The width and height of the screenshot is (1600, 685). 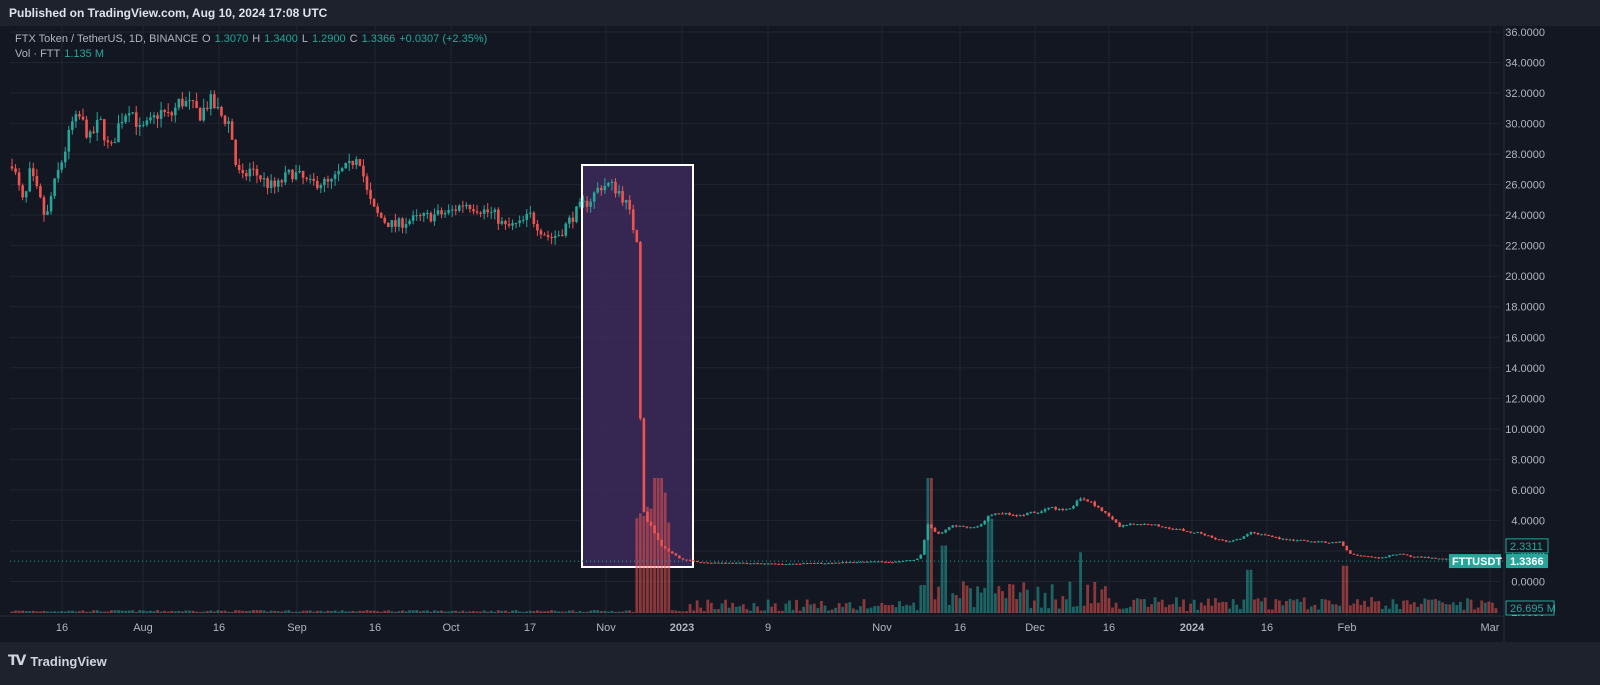 I want to click on low-value: 1.2900, so click(x=328, y=38).